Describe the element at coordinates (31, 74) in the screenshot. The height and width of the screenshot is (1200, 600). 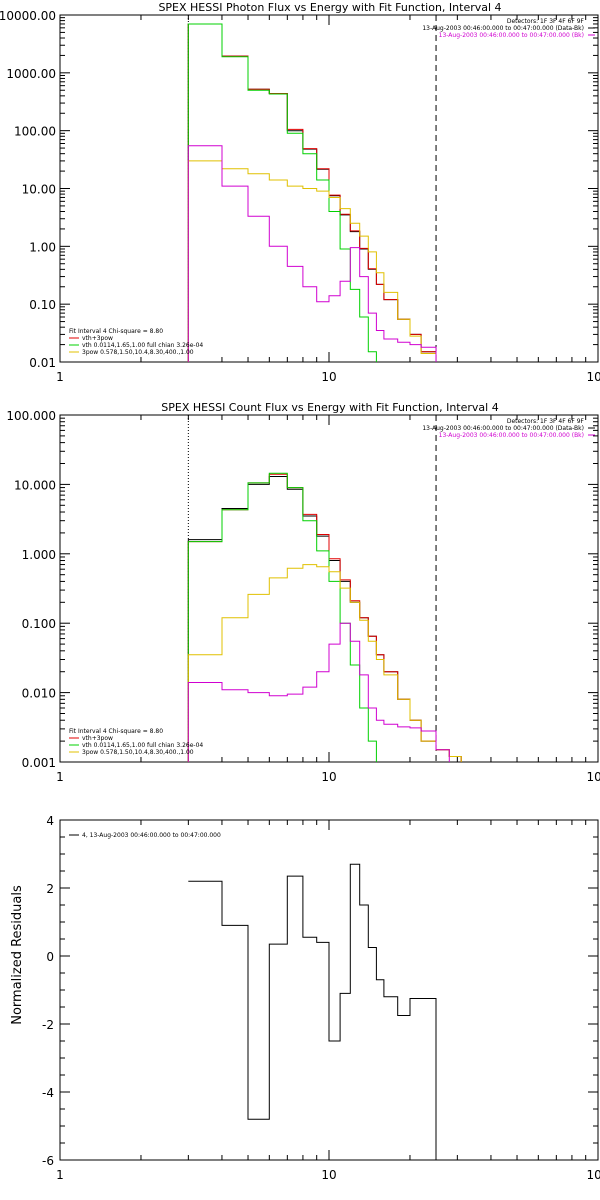
I see `y-tick-label: 1000.00` at that location.